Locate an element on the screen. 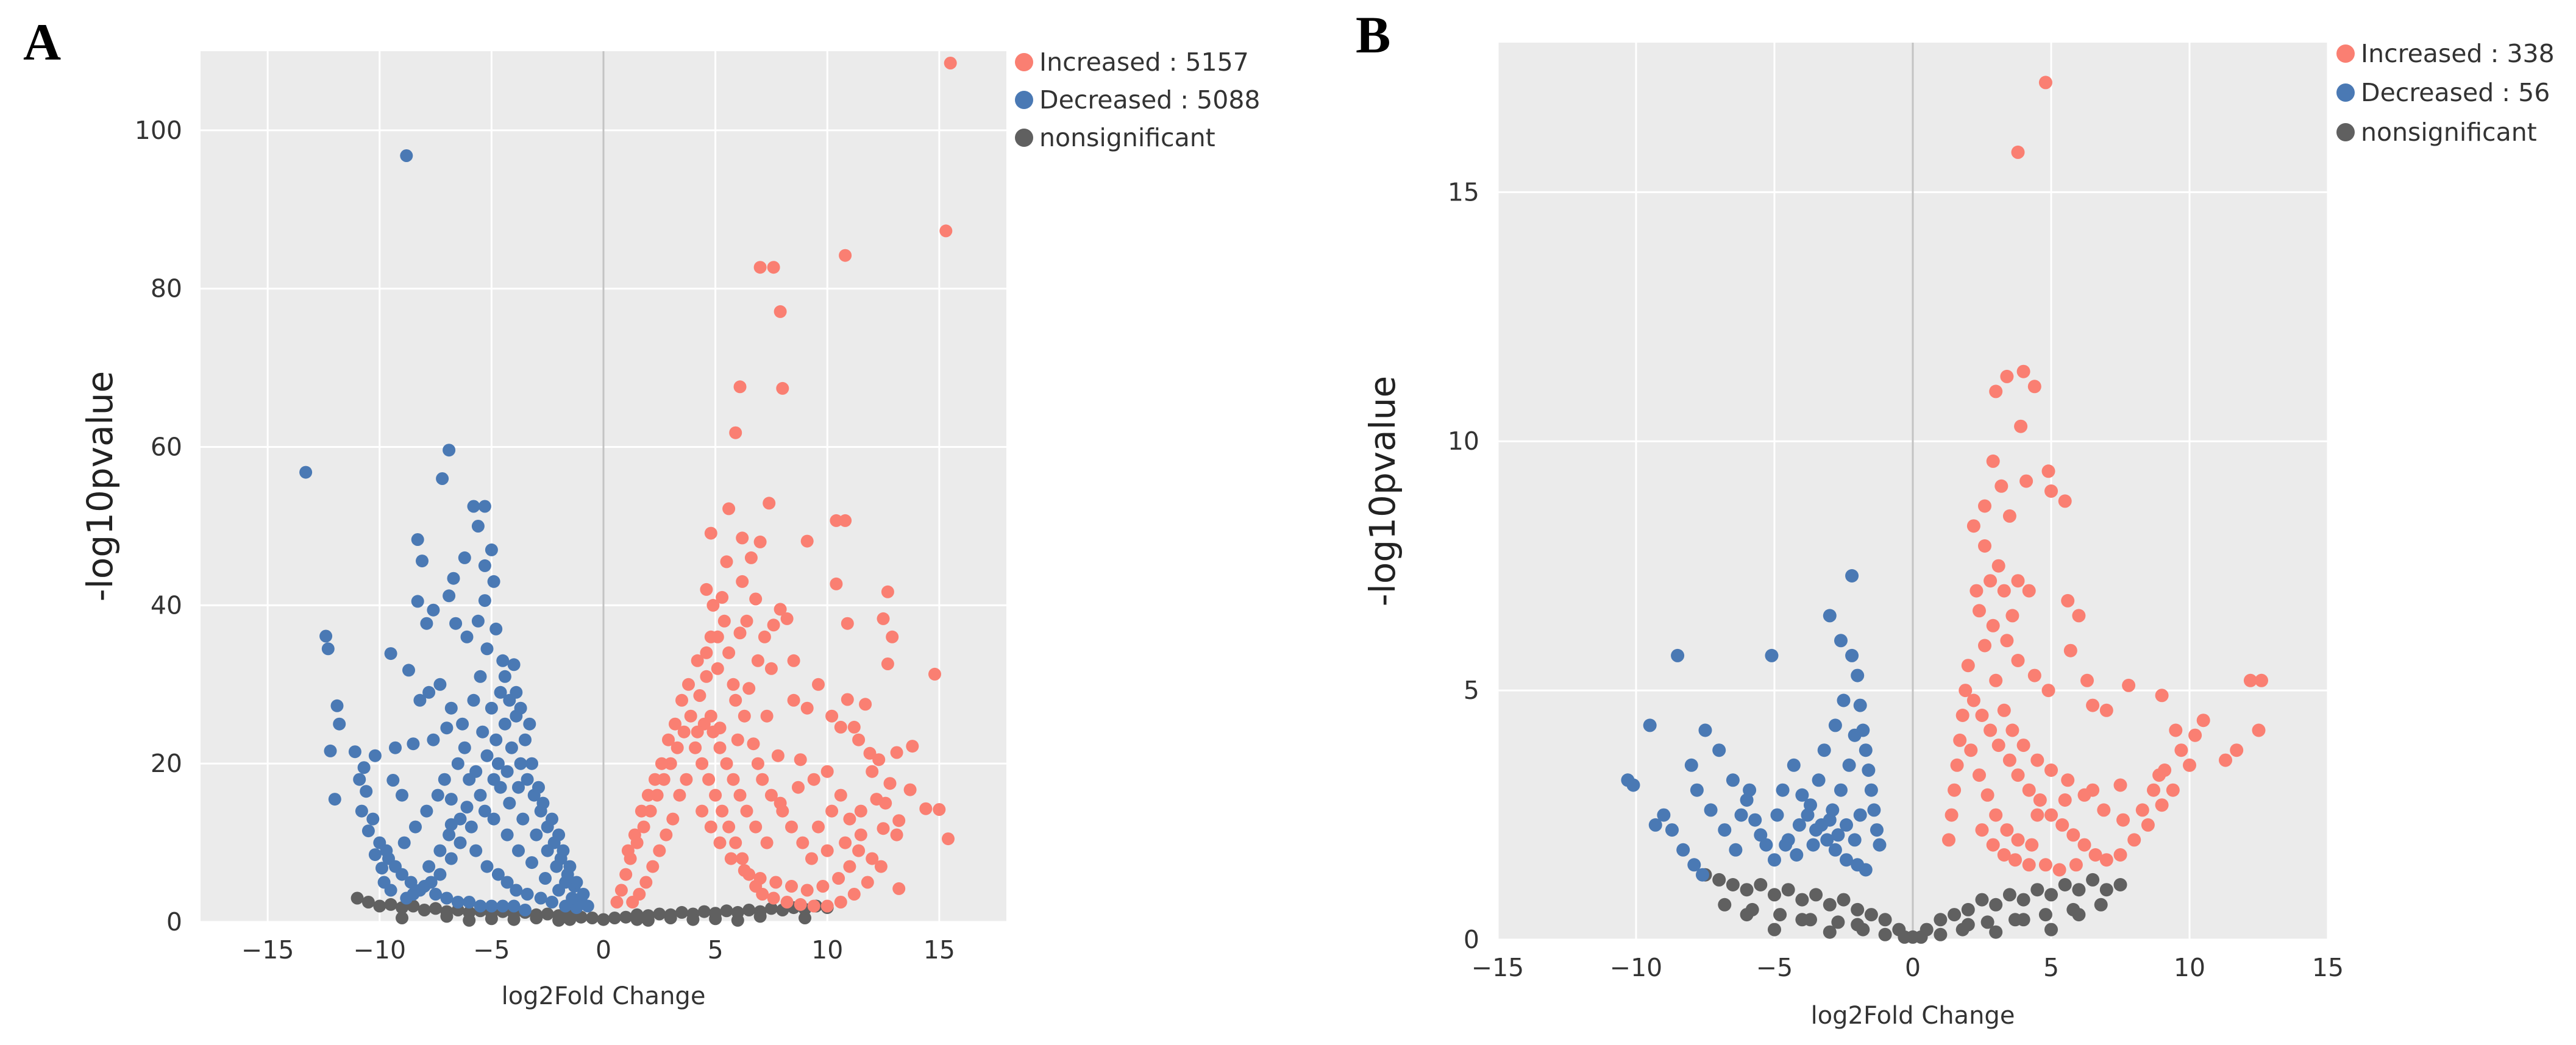 This screenshot has width=2576, height=1045. y-tick-label: 5 is located at coordinates (1471, 691).